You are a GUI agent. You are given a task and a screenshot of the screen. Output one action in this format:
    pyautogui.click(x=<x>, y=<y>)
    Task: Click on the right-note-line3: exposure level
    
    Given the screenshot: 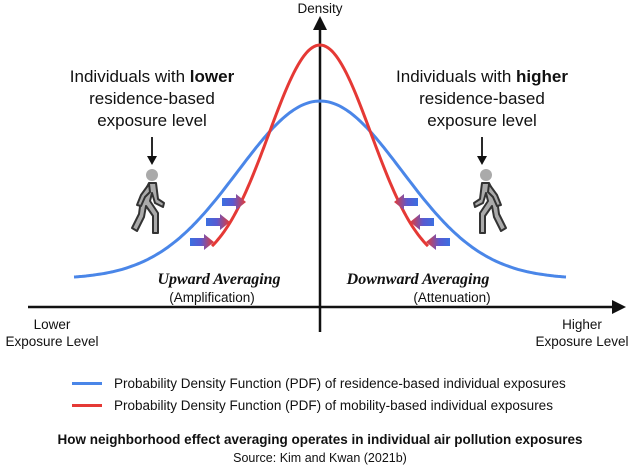 What is the action you would take?
    pyautogui.click(x=482, y=120)
    